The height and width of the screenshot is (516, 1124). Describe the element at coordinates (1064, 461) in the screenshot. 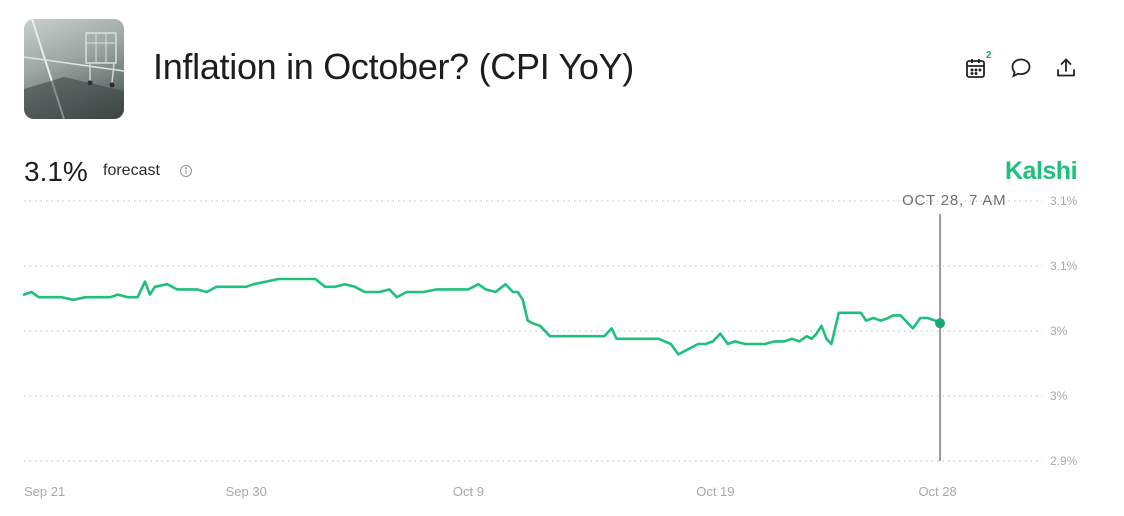

I see `y-tick-label: 2.9%` at that location.